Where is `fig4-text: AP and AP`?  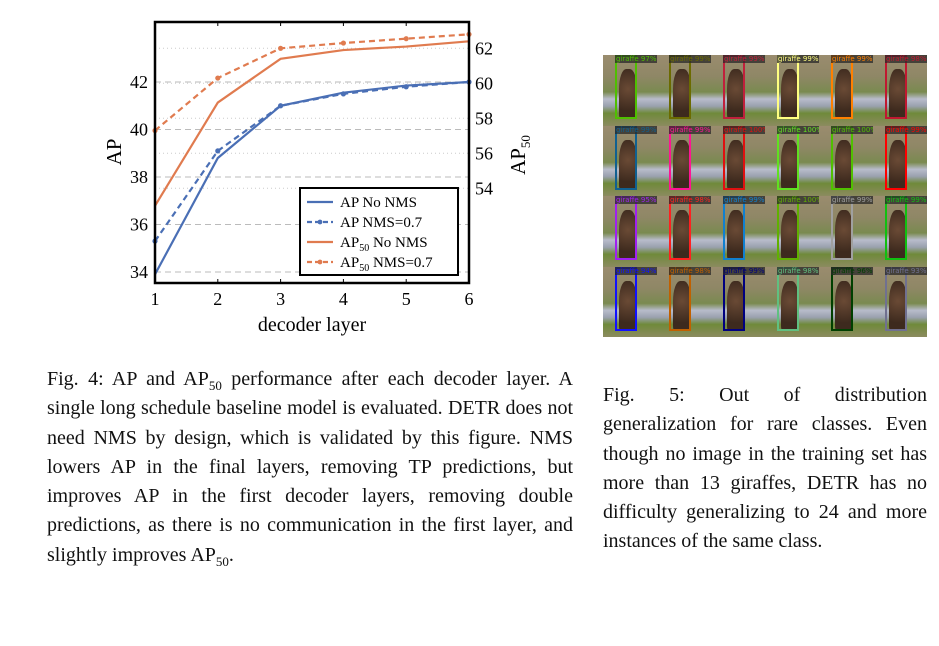
fig4-text: AP and AP is located at coordinates (160, 379).